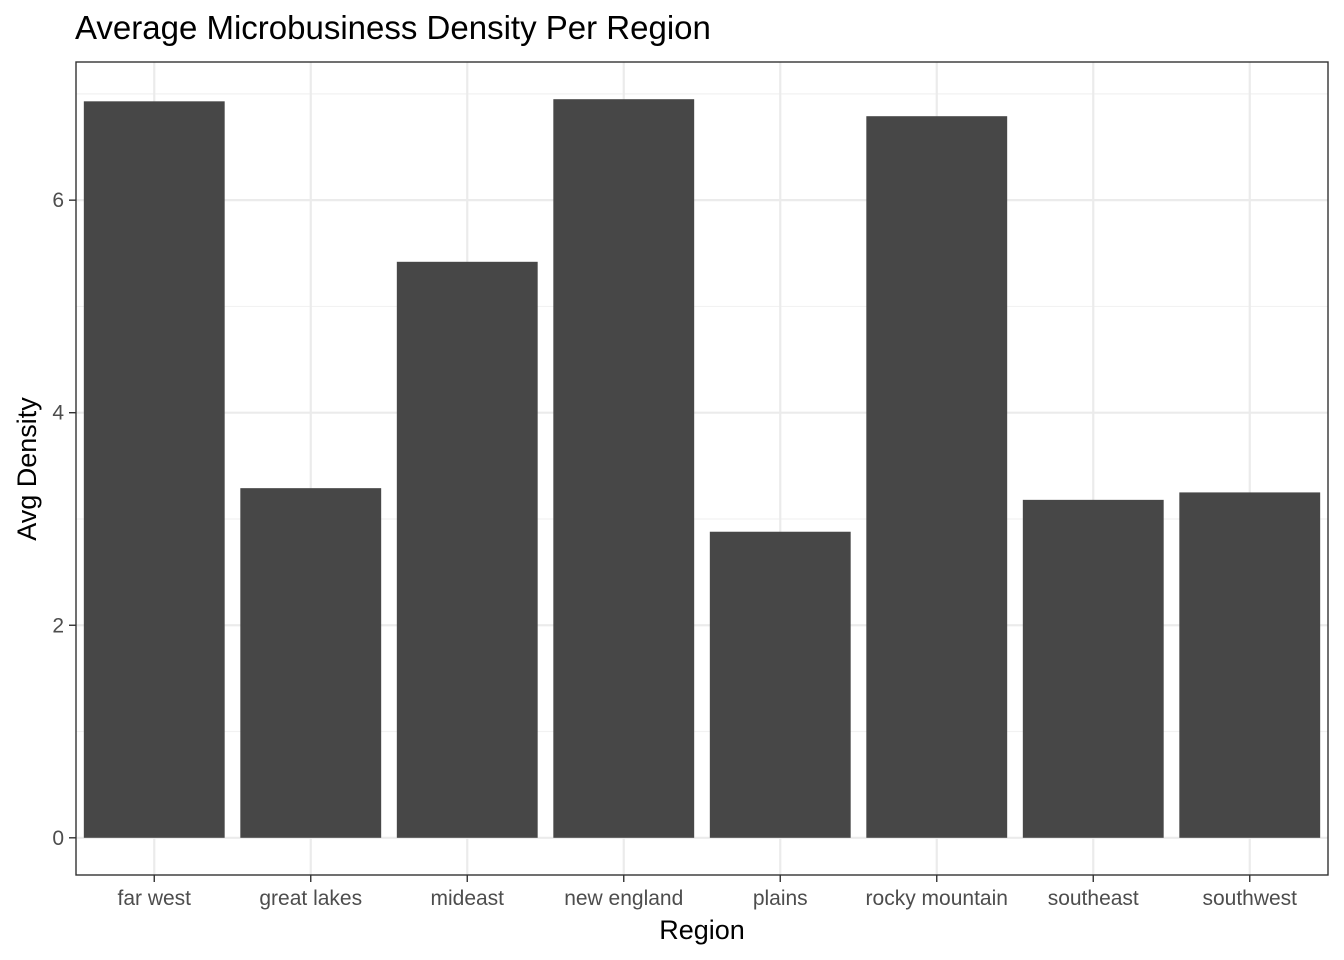 The image size is (1344, 960). I want to click on bar-far-west, so click(154, 469).